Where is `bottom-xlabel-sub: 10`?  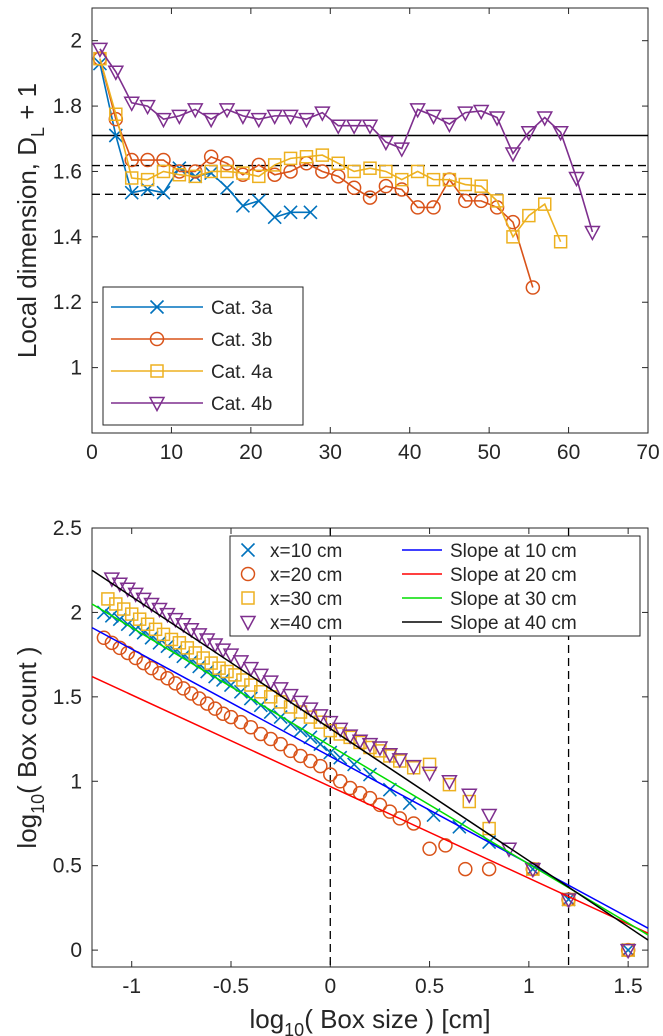
bottom-xlabel-sub: 10 is located at coordinates (294, 1028).